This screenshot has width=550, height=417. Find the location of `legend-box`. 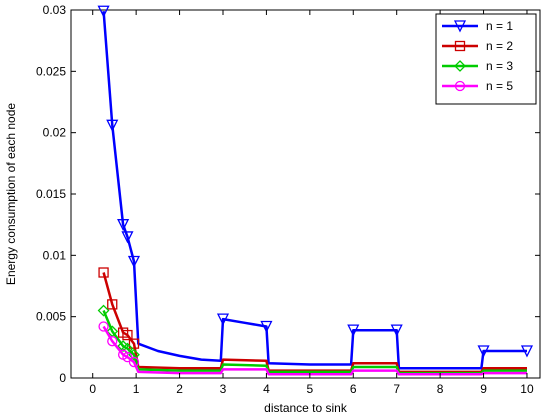

legend-box is located at coordinates (486, 59).